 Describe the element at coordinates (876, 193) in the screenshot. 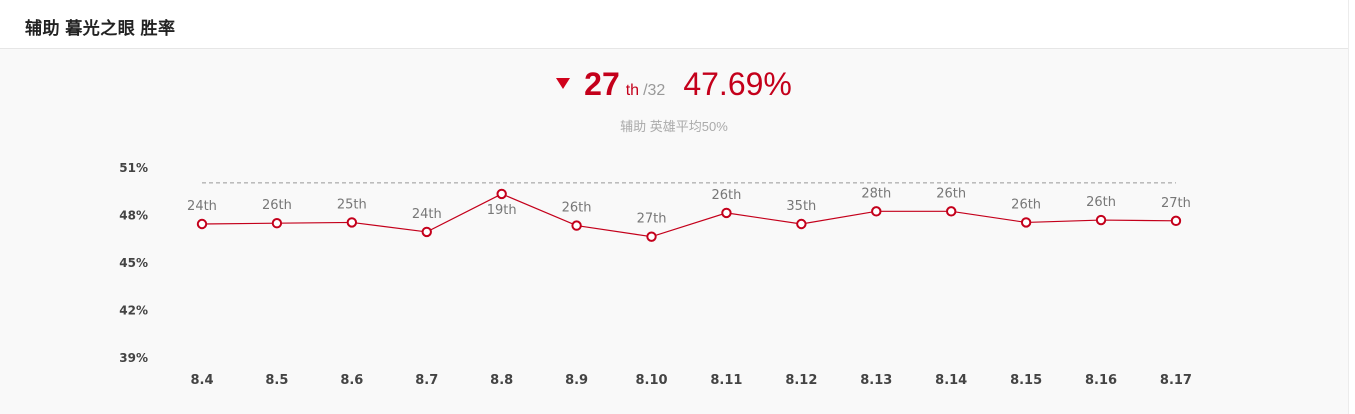

I see `point-rank-label: 28th` at that location.